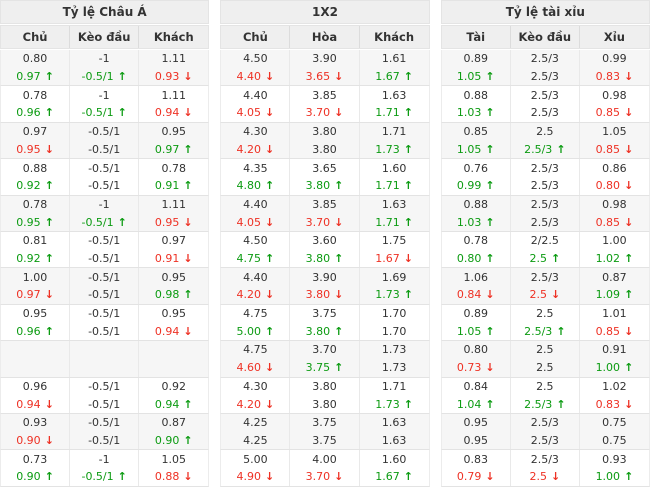 The image size is (650, 488). I want to click on odds-cell: 1.69, so click(394, 277).